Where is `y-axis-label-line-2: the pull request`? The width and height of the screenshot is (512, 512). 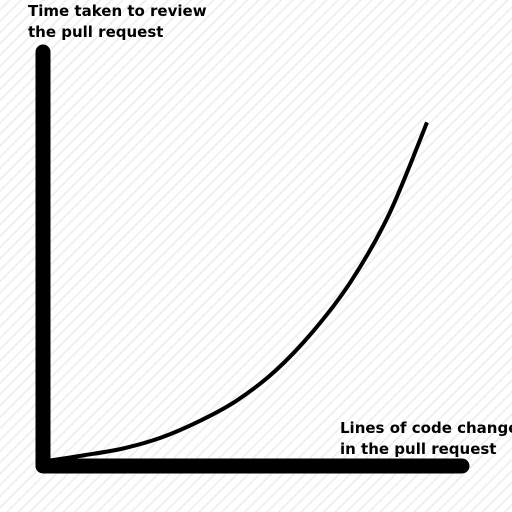
y-axis-label-line-2: the pull request is located at coordinates (96, 32).